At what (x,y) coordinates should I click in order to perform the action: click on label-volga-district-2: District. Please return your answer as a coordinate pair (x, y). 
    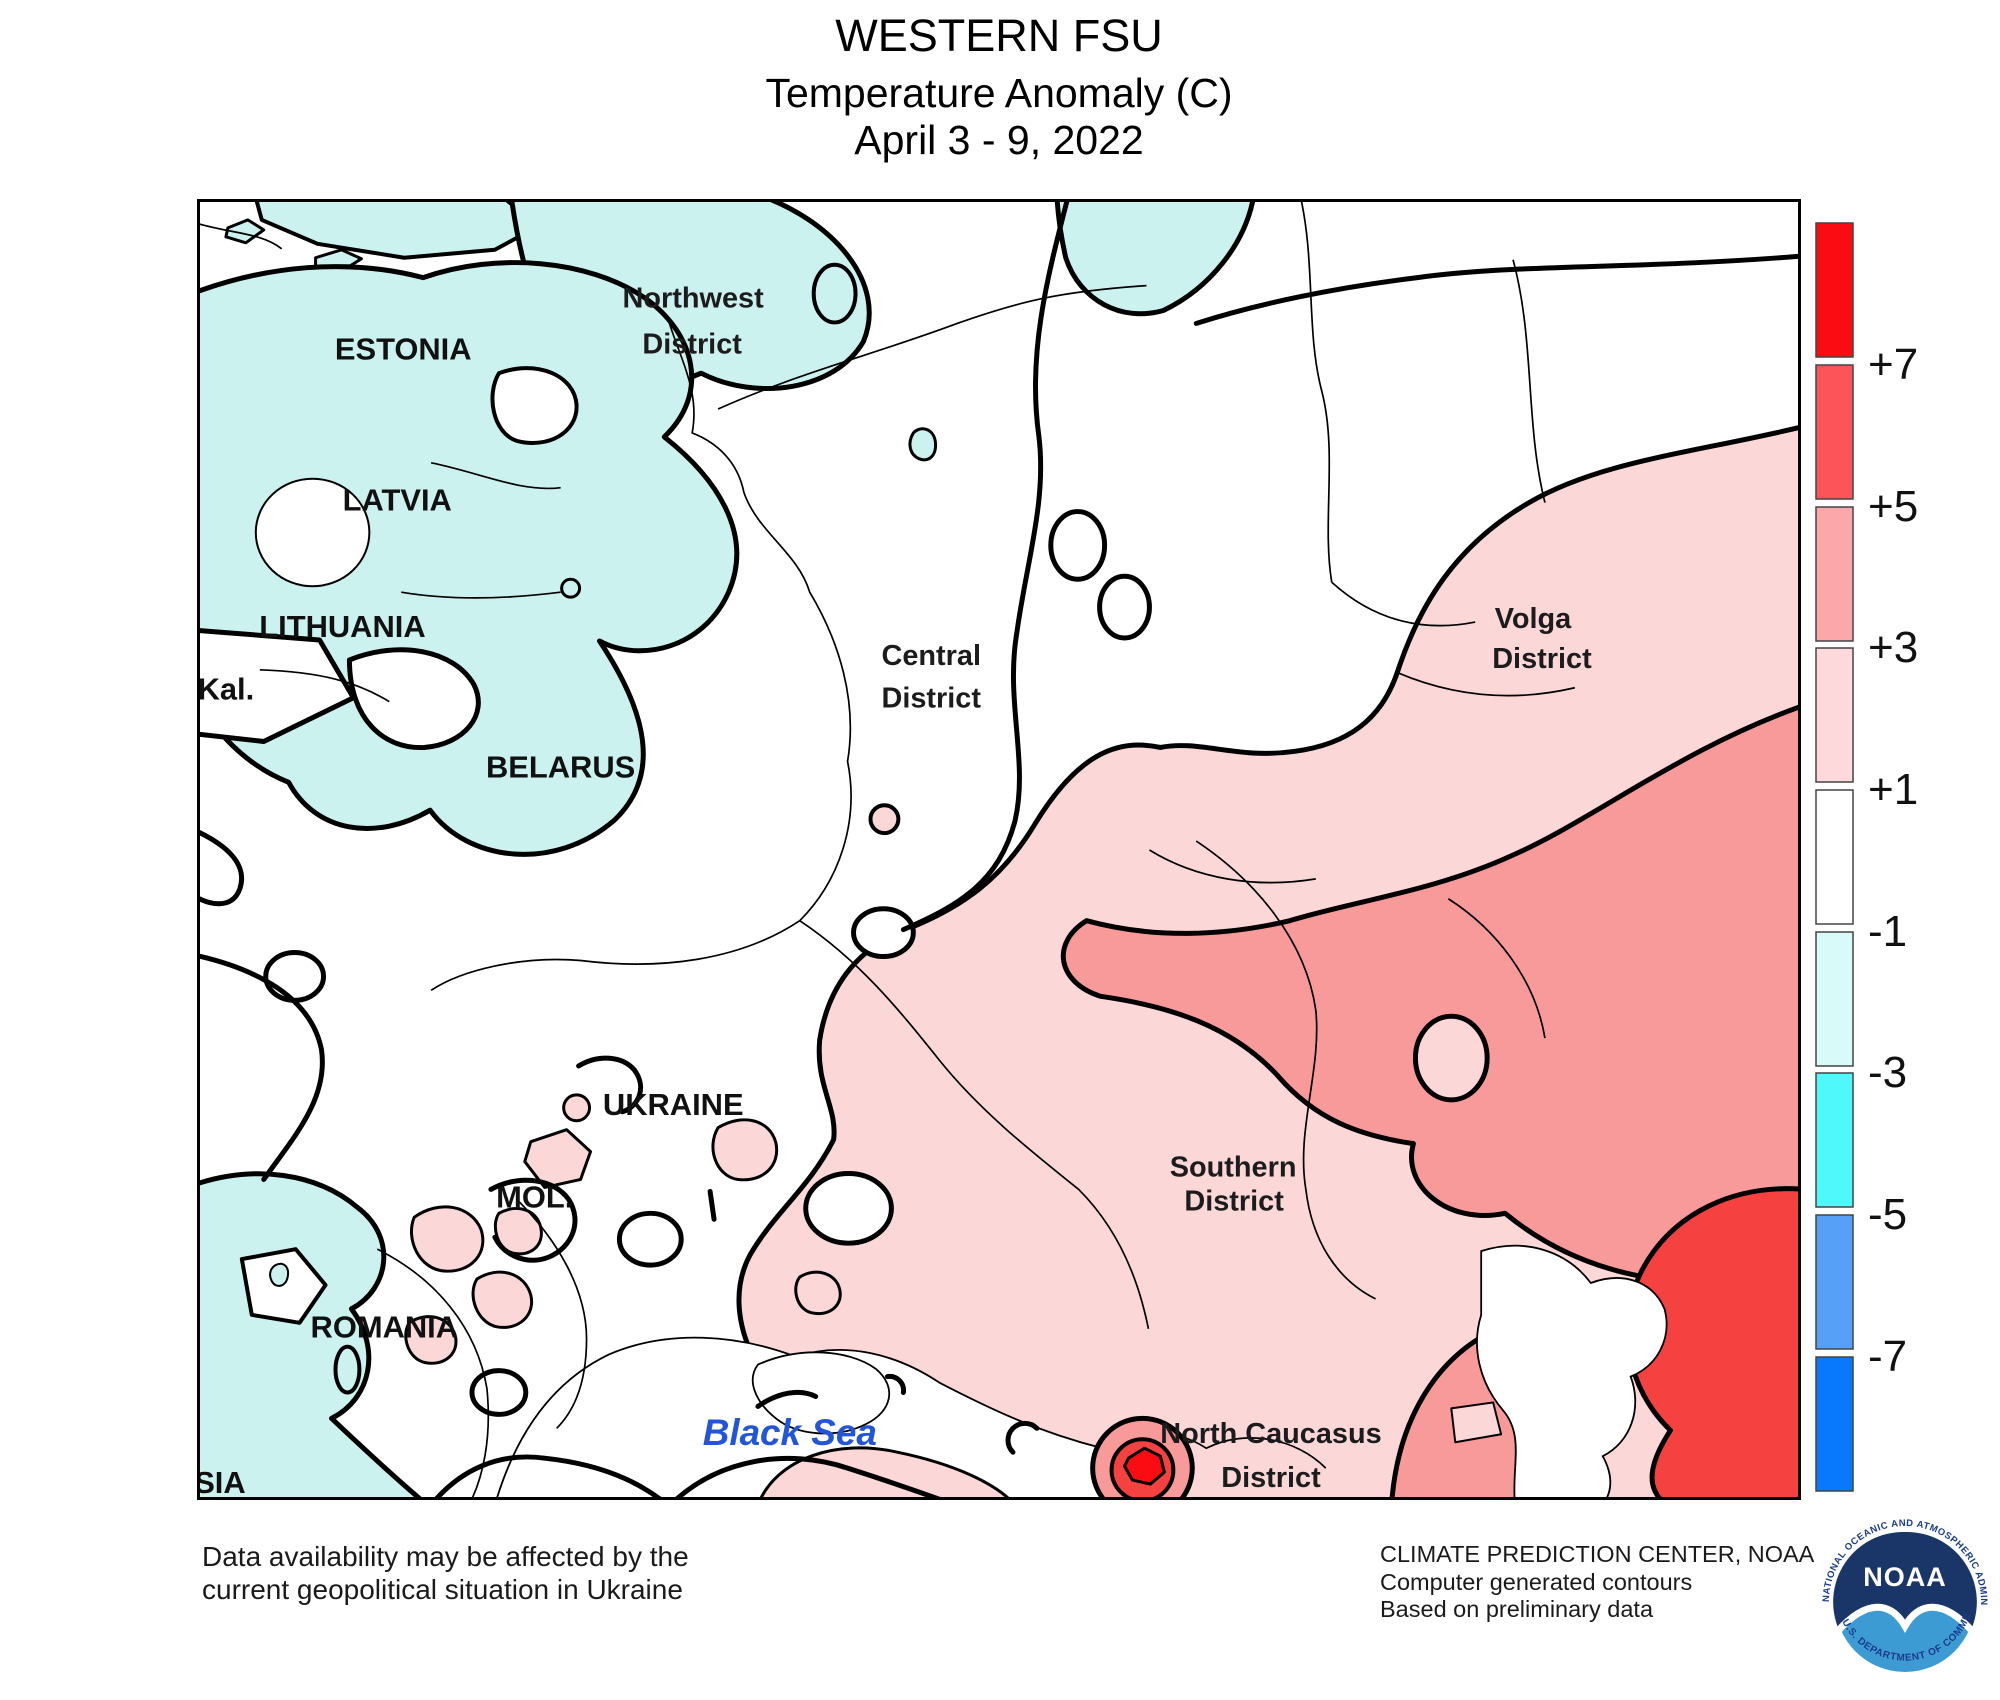
    Looking at the image, I should click on (1542, 659).